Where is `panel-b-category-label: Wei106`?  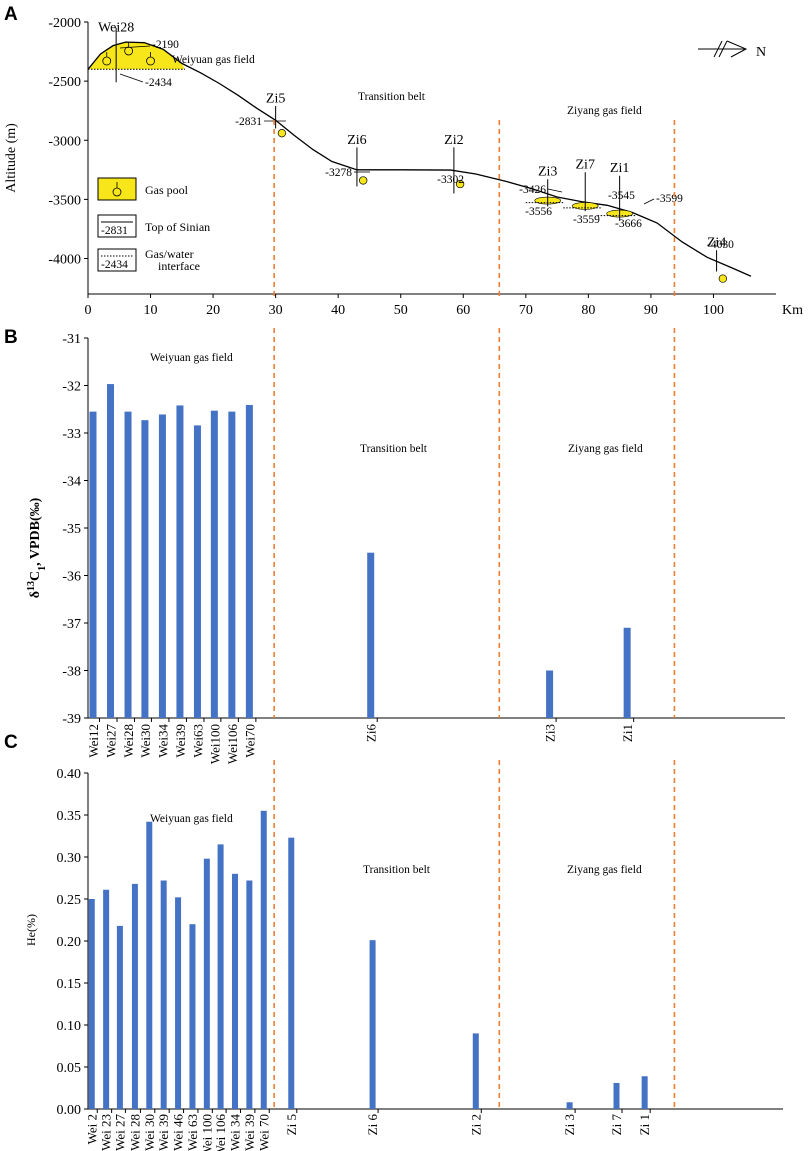 panel-b-category-label: Wei106 is located at coordinates (232, 744).